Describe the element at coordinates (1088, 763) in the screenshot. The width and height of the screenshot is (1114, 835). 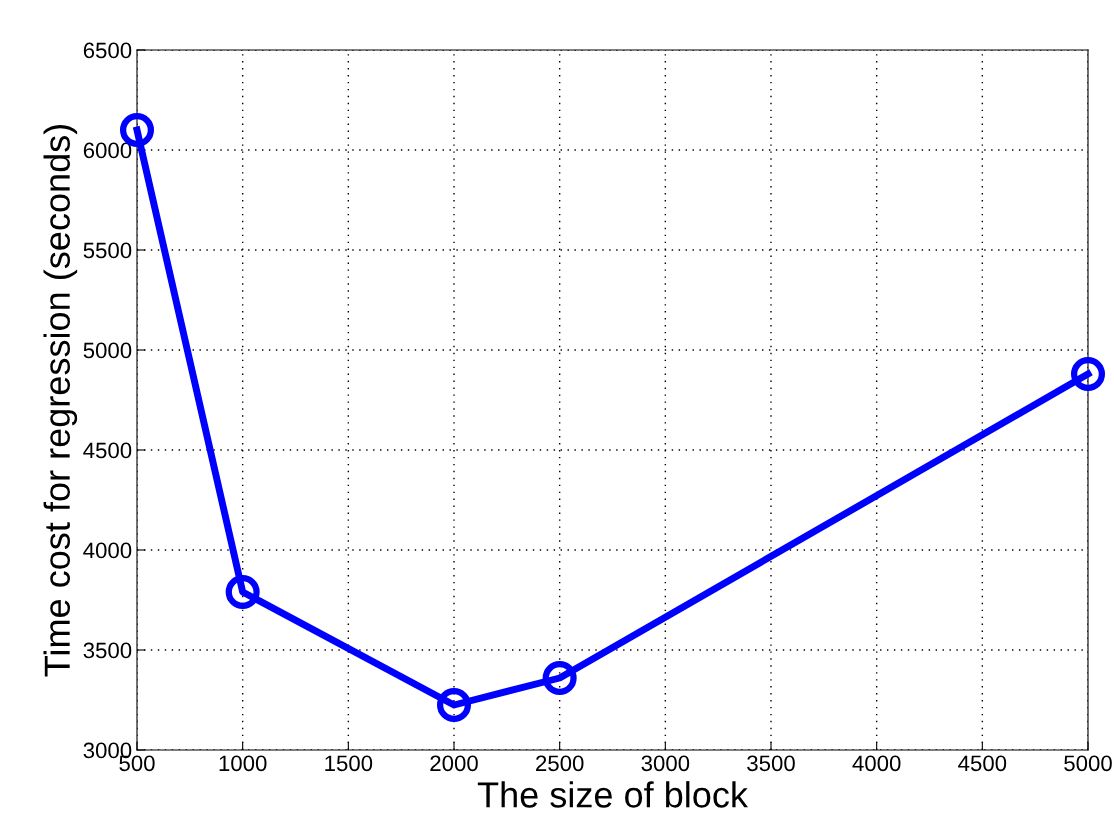
I see `x-tick-label: 5000` at that location.